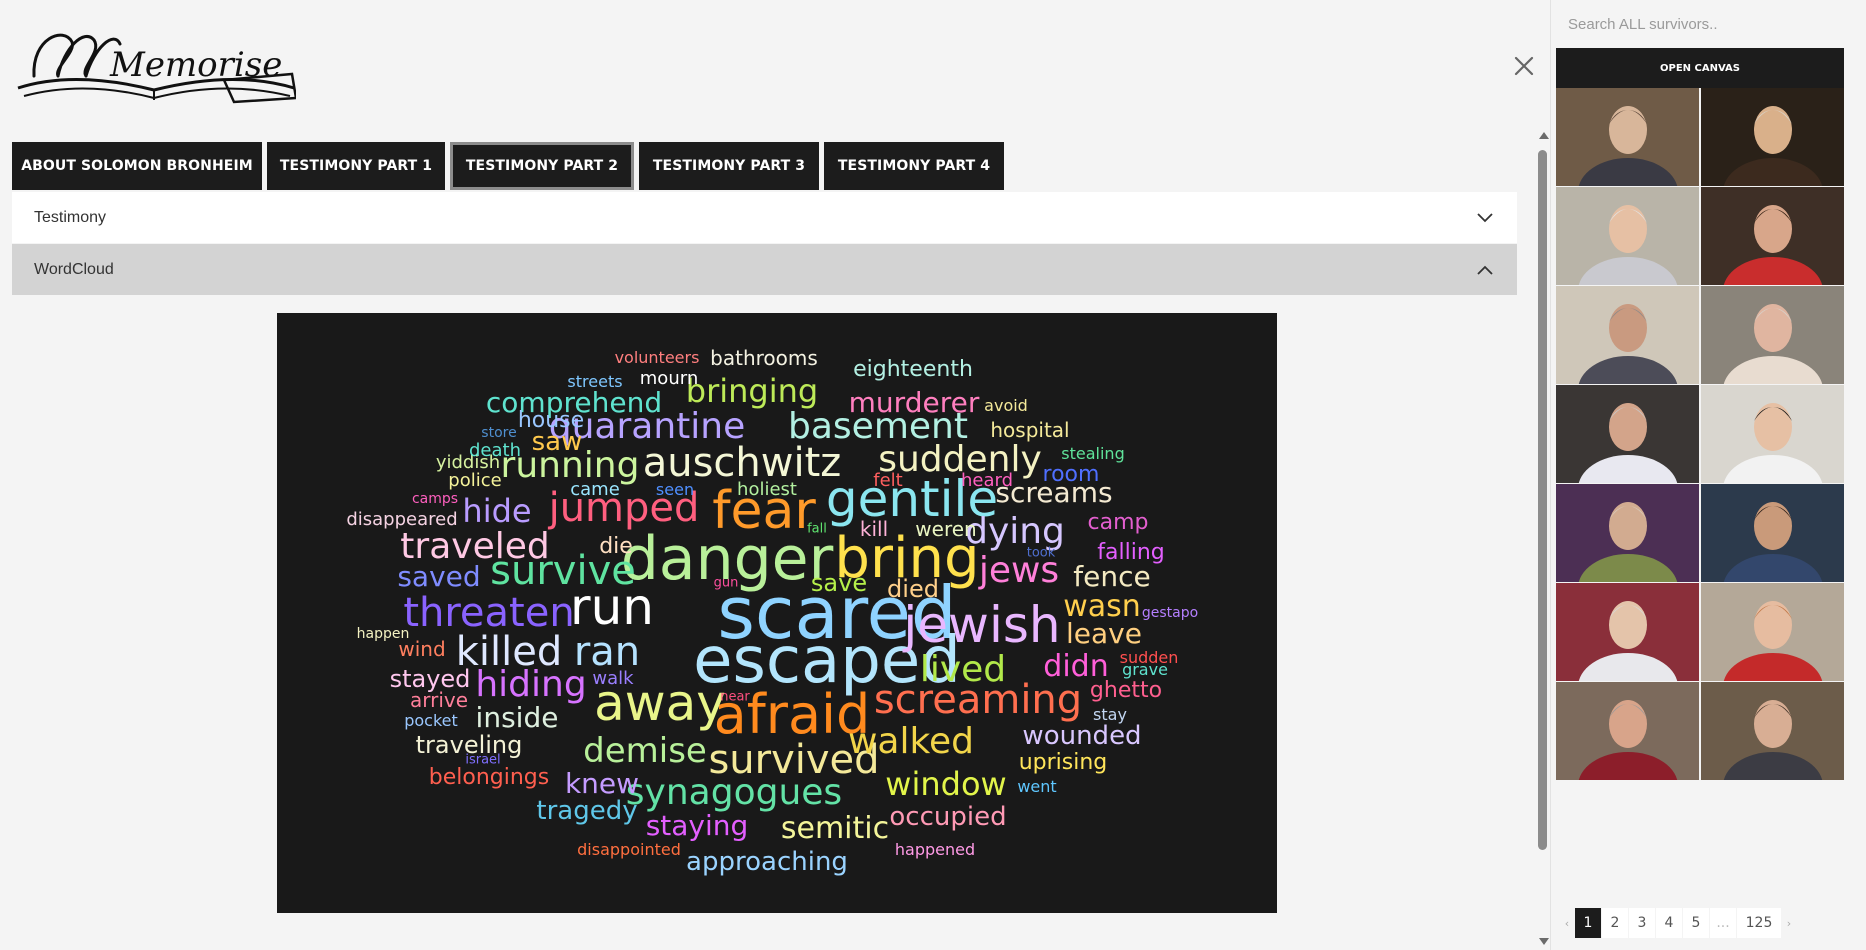 This screenshot has height=950, width=1866. Describe the element at coordinates (1615, 923) in the screenshot. I see `pagination-page-2: 2` at that location.